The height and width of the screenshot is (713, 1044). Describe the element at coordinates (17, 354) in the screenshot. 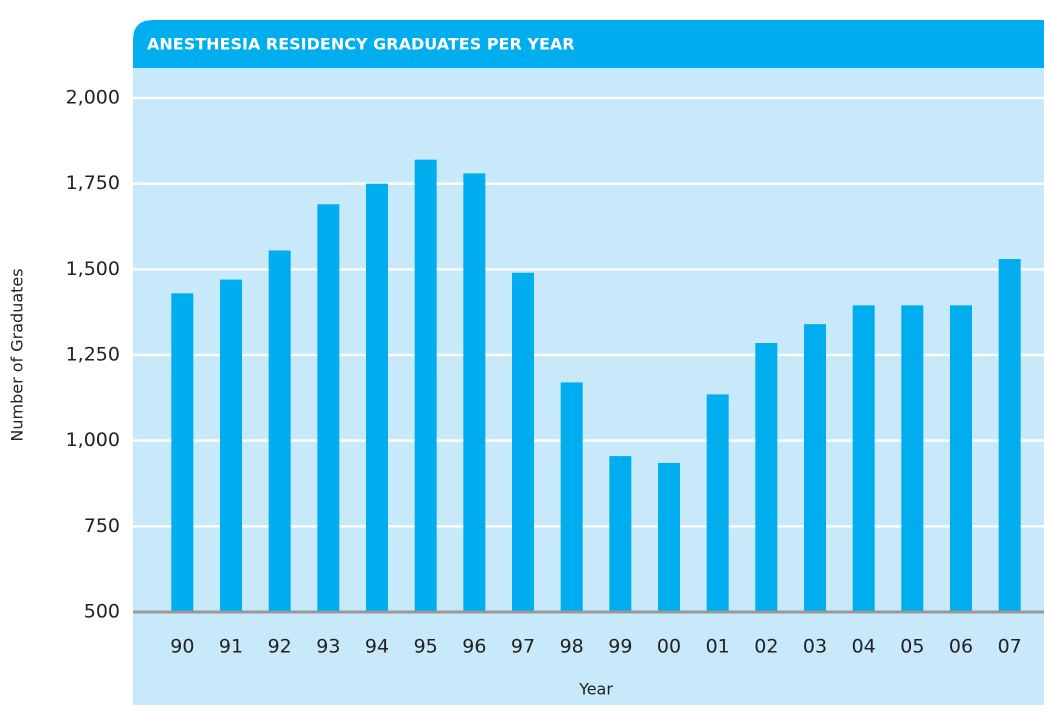

I see `y-axis-label: Number of Graduates` at that location.